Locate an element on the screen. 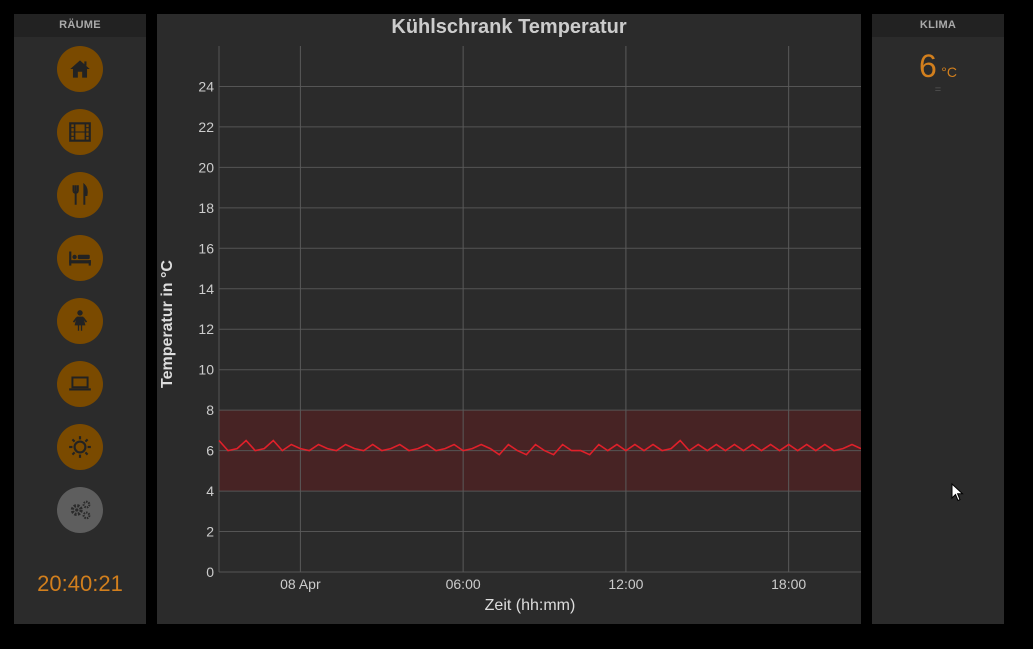 Image resolution: width=1033 pixels, height=649 pixels. y-tick-label: 24 is located at coordinates (206, 86).